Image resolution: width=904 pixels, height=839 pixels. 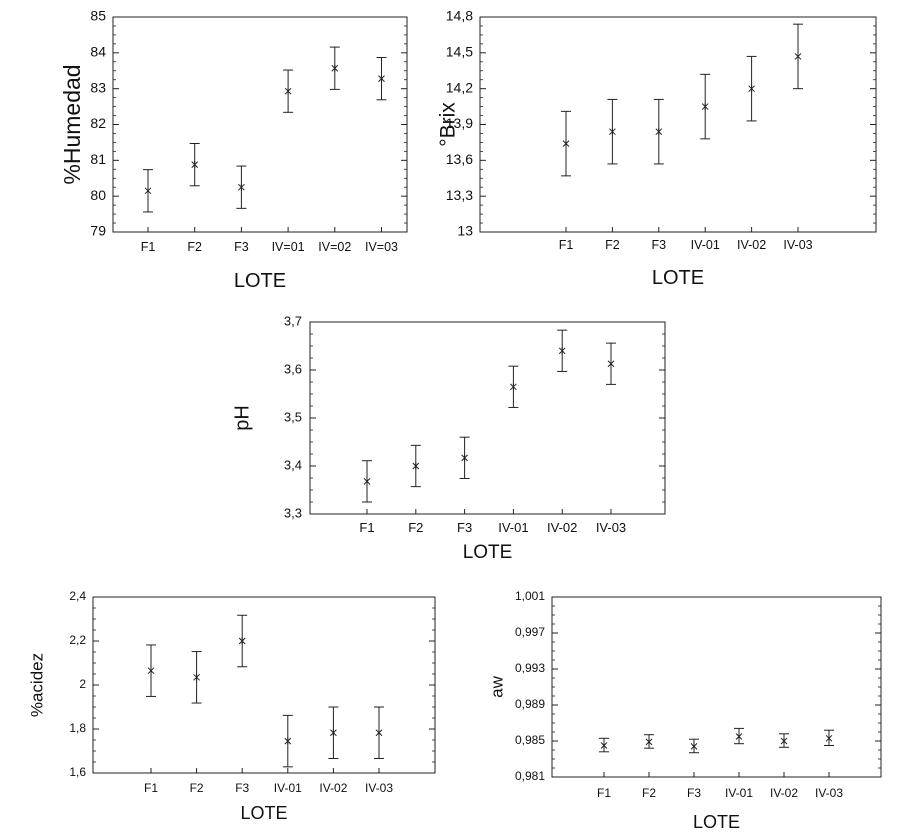 What do you see at coordinates (98, 231) in the screenshot?
I see `y-tick-label: 79` at bounding box center [98, 231].